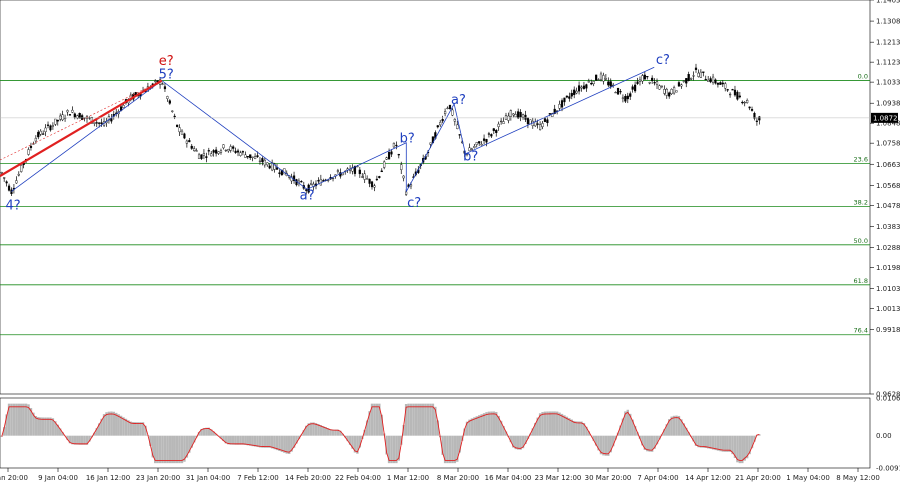 This screenshot has height=485, width=900. I want to click on fib-label: 38.2, so click(861, 203).